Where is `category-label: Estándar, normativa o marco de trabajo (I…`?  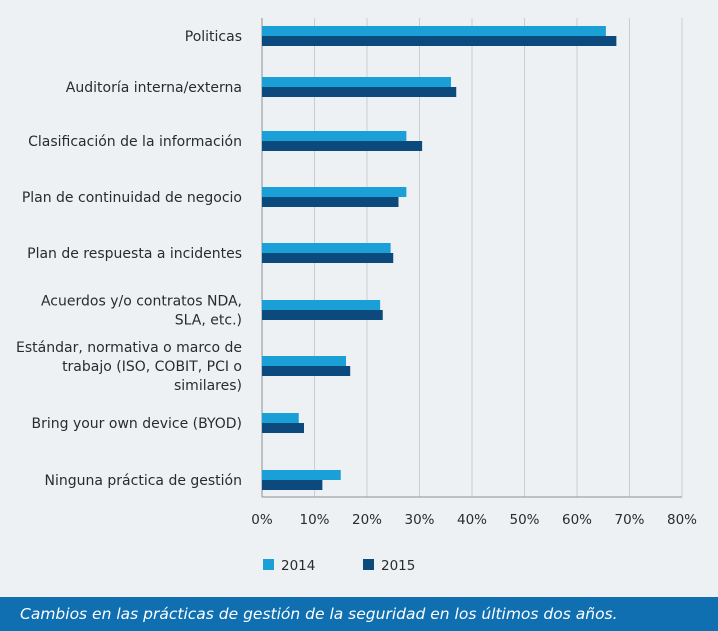 category-label: Estándar, normativa o marco de trabajo (I… is located at coordinates (129, 367).